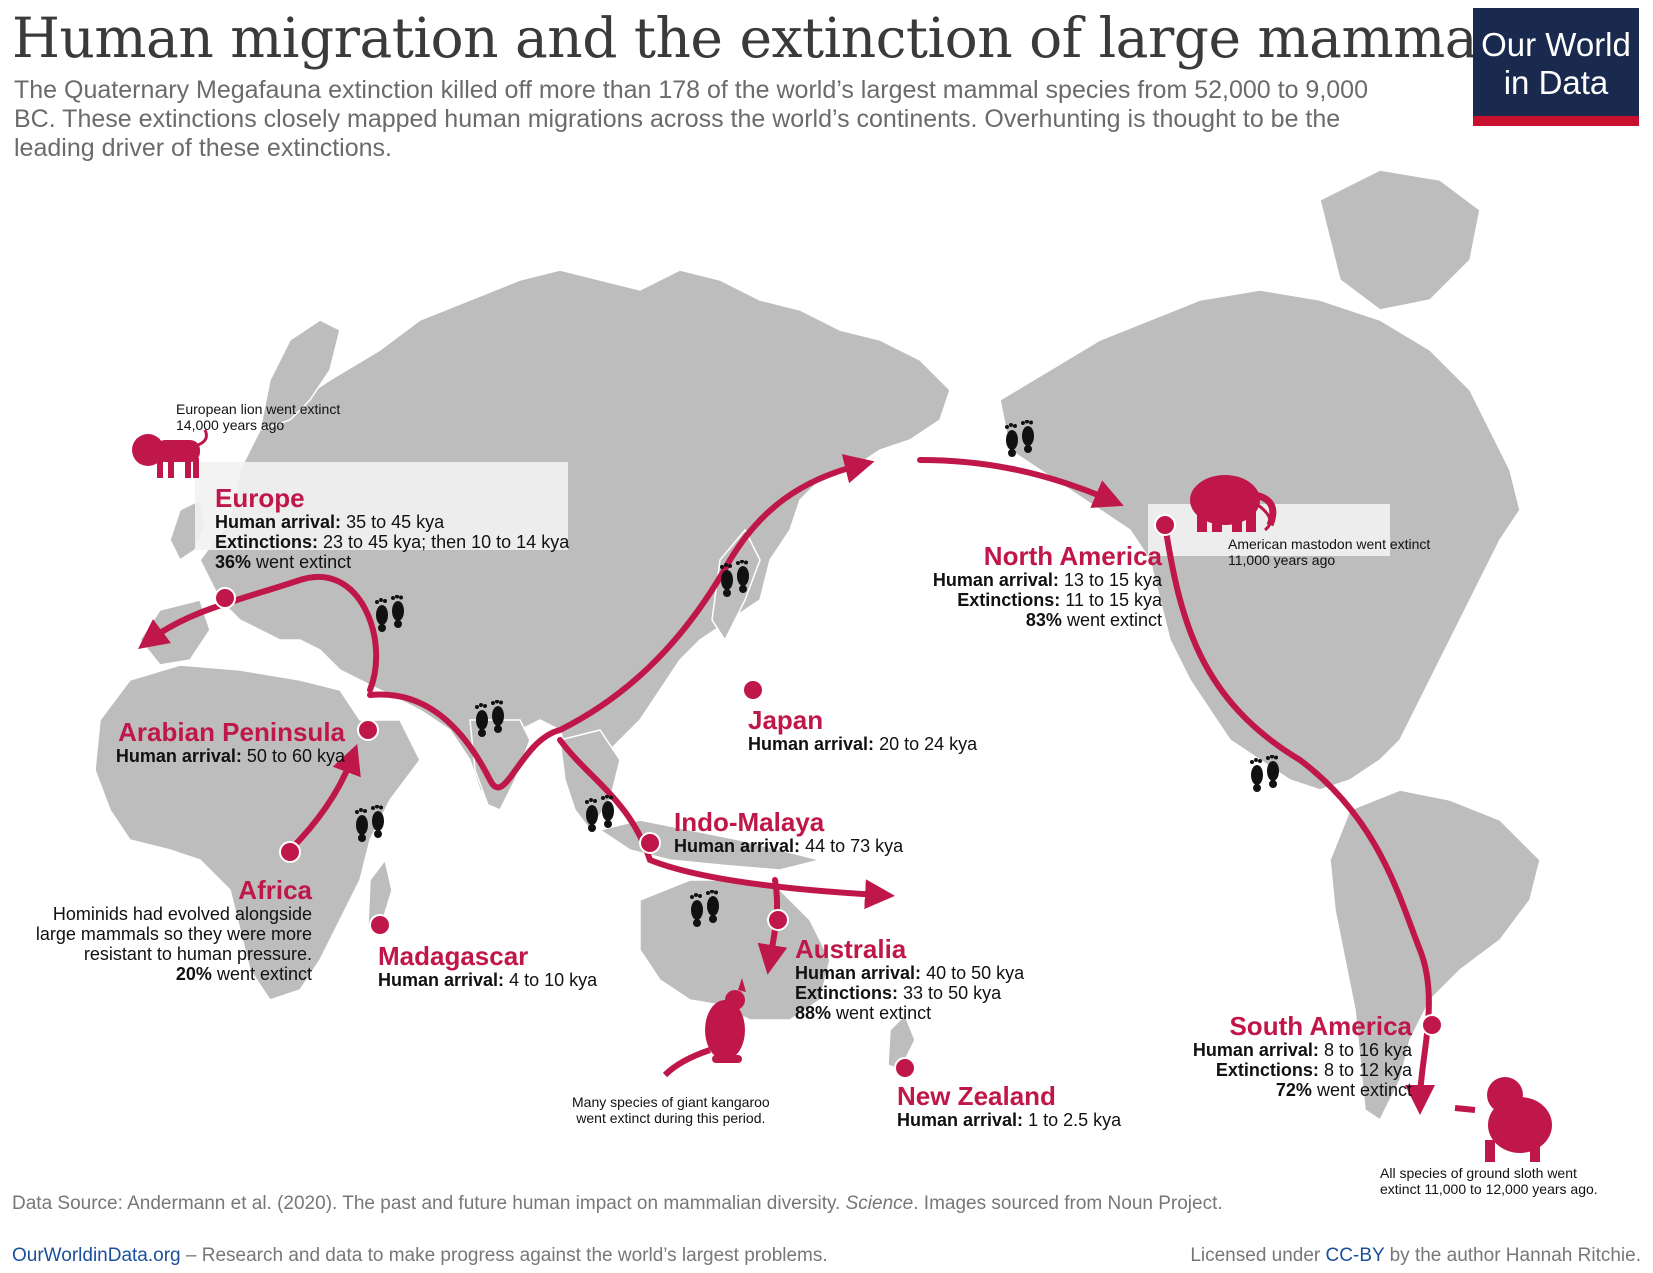 The height and width of the screenshot is (1273, 1653). What do you see at coordinates (175, 632) in the screenshot?
I see `iberia-landmass` at bounding box center [175, 632].